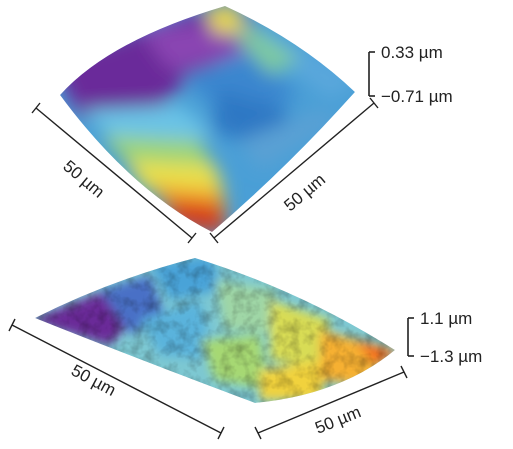 The height and width of the screenshot is (449, 513). Describe the element at coordinates (410, 337) in the screenshot. I see `bottom-height-scale-bar` at that location.